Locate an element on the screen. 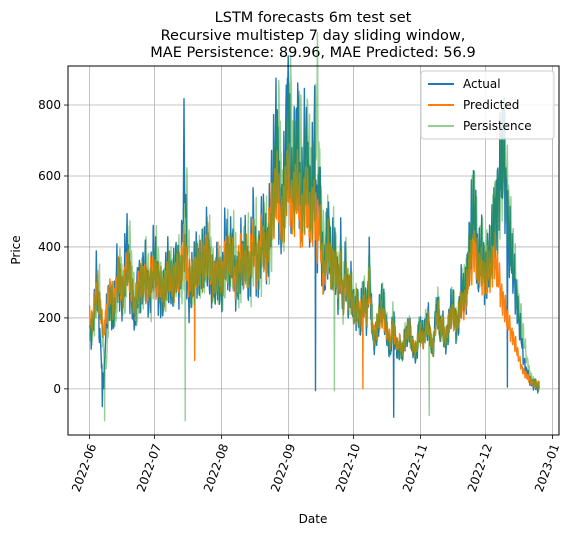  legend-label-persistence: Persistence is located at coordinates (497, 126).